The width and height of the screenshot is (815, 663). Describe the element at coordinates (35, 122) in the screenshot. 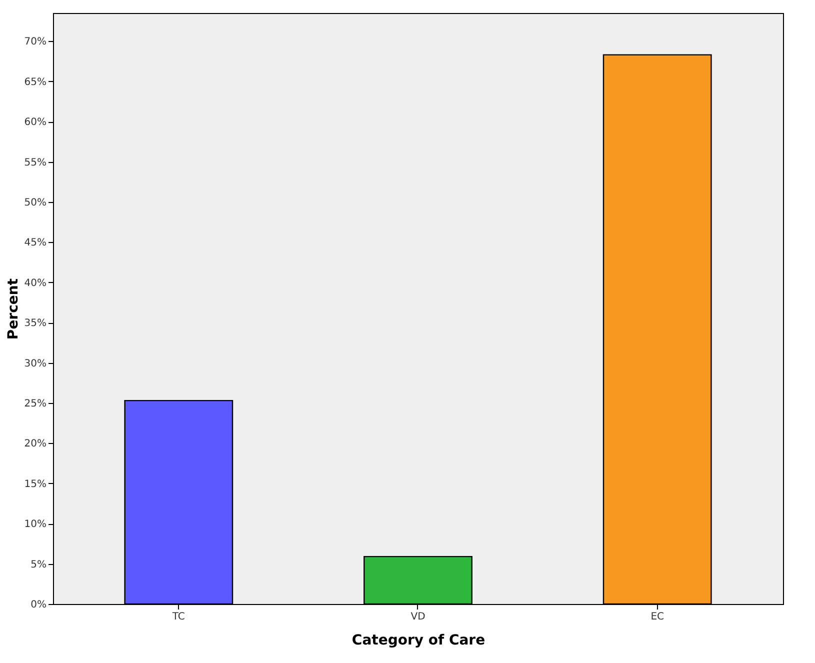

I see `y-tick-label: 60%` at that location.